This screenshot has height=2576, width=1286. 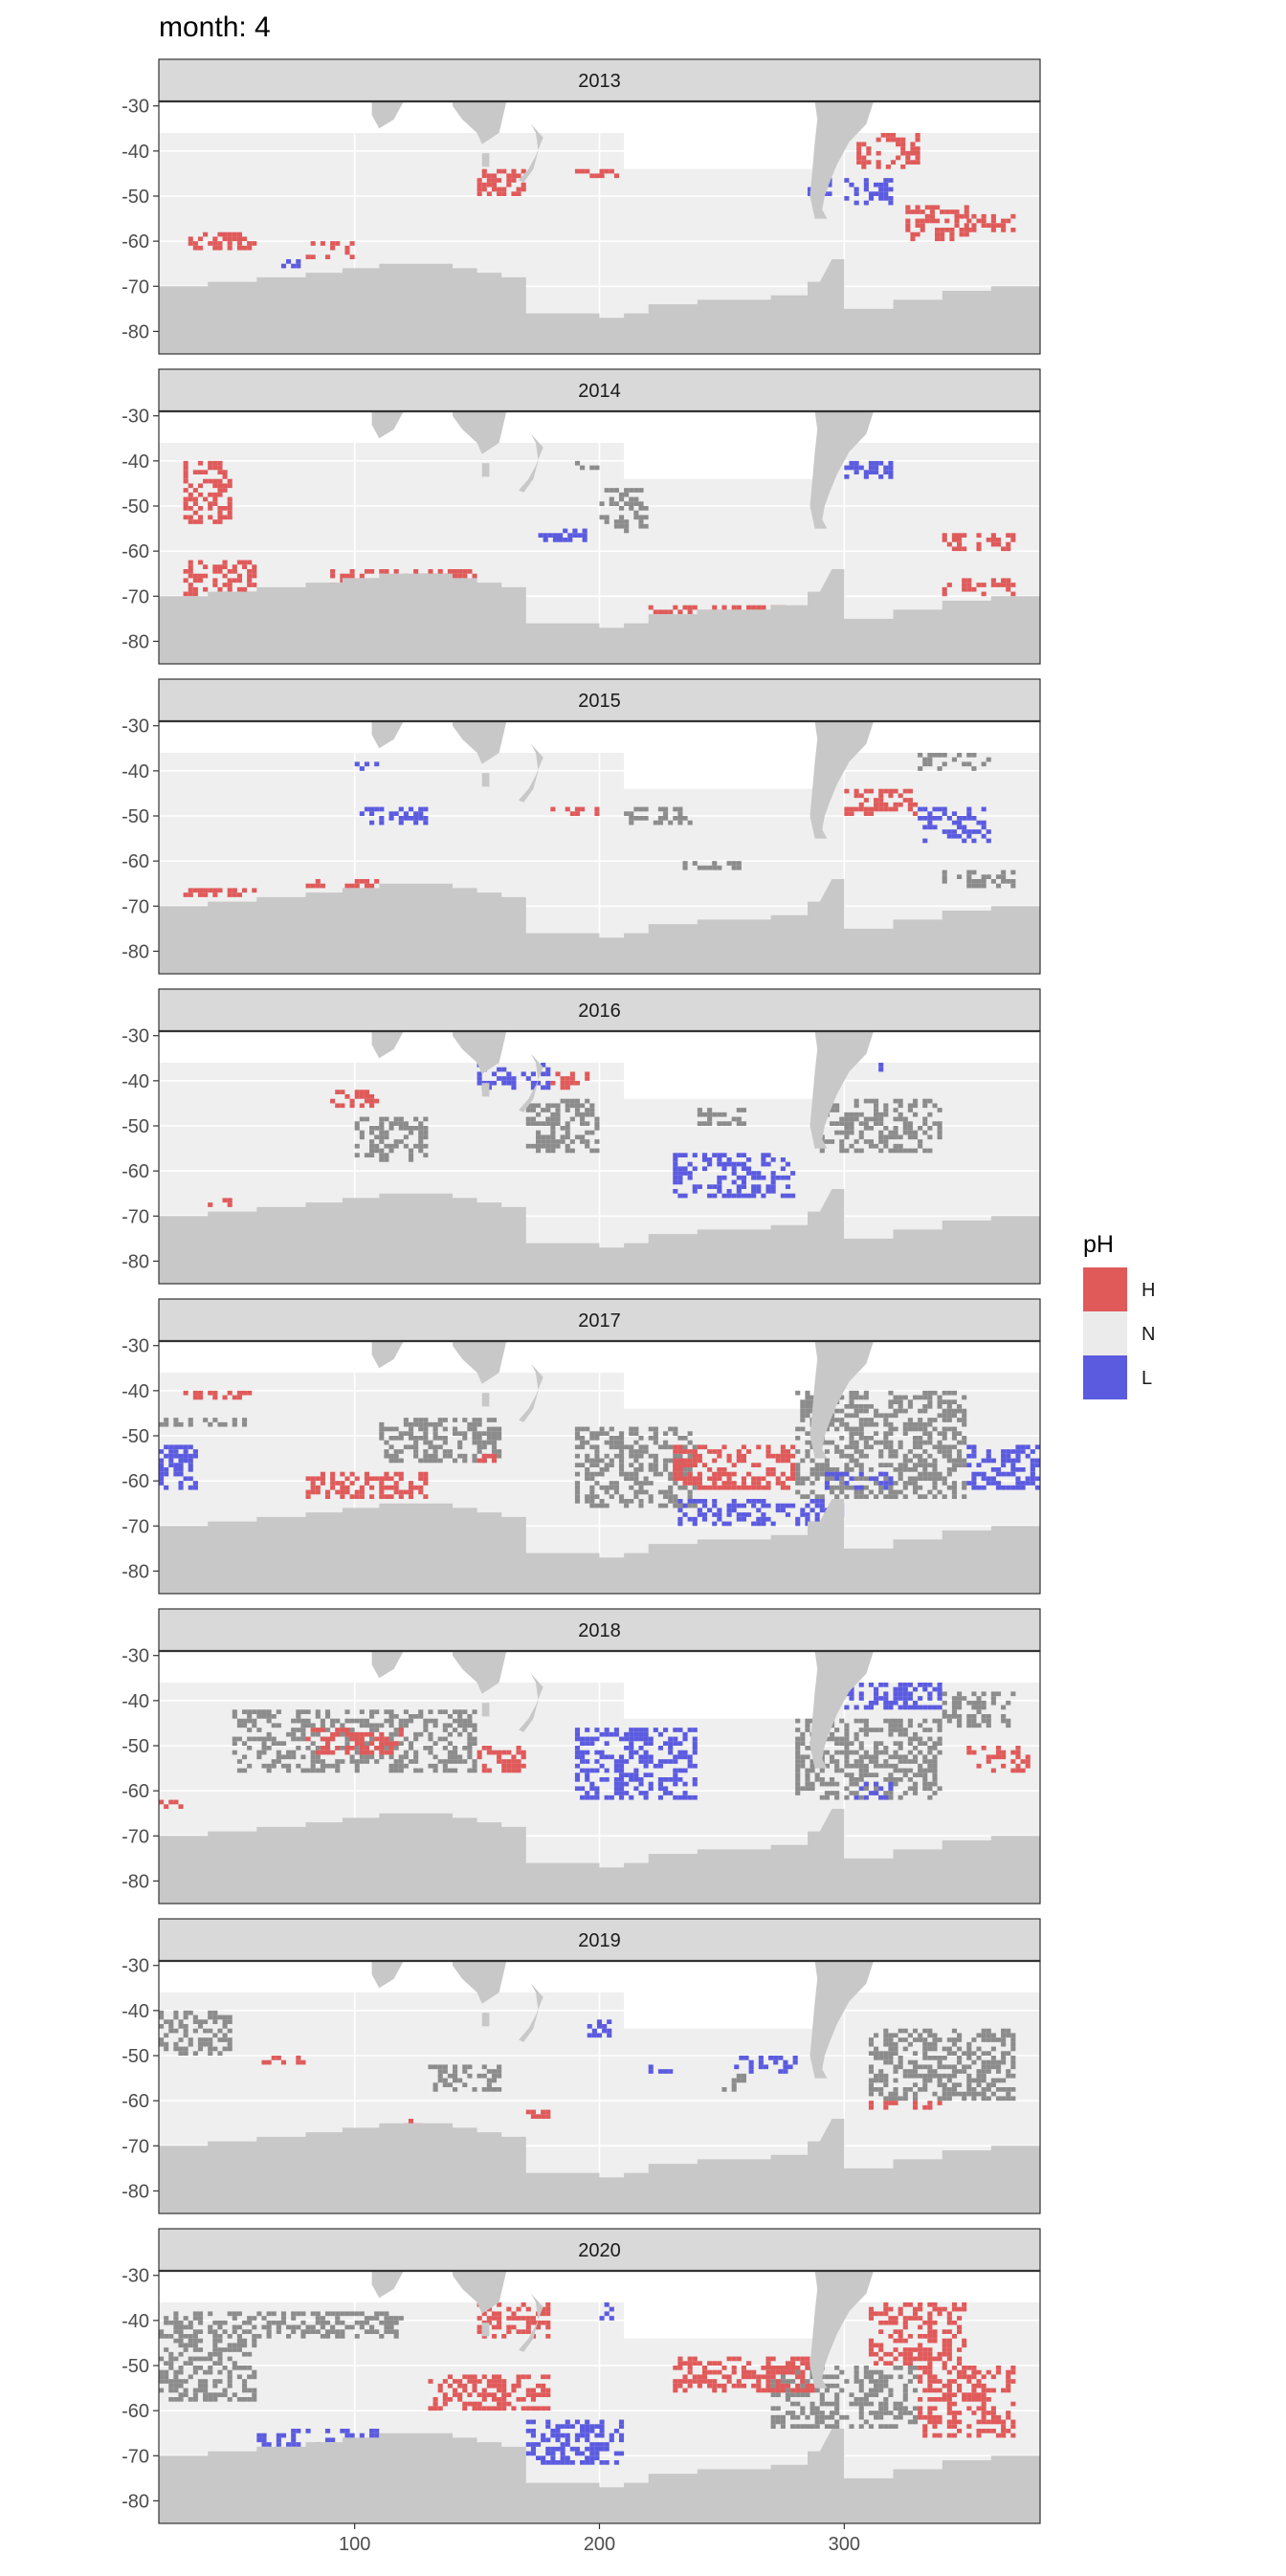 I want to click on y-tick-label: -30, so click(x=135, y=1036).